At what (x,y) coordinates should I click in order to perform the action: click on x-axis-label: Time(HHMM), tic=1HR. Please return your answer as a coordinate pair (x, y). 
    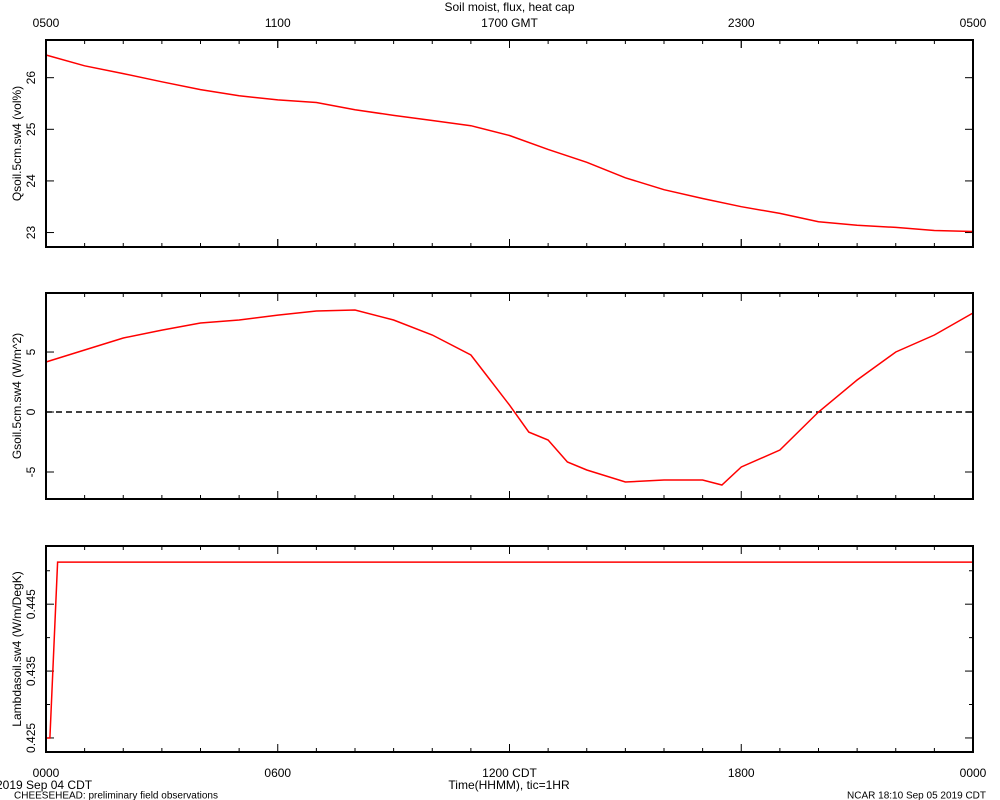
    Looking at the image, I should click on (509, 785).